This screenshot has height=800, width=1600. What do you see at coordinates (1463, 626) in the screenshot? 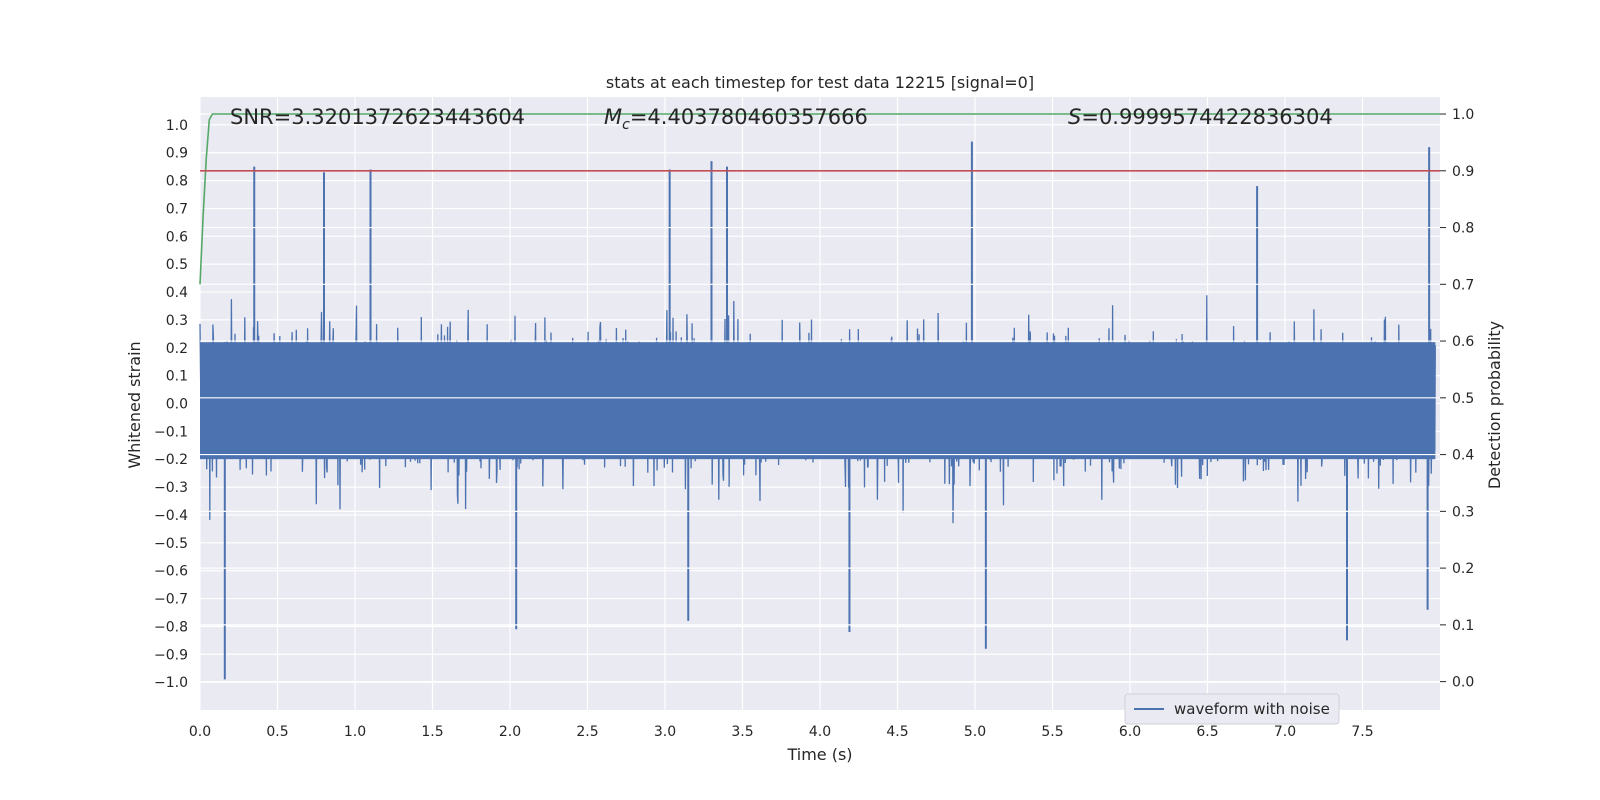
I see `y2-tick-label: 0.1` at bounding box center [1463, 626].